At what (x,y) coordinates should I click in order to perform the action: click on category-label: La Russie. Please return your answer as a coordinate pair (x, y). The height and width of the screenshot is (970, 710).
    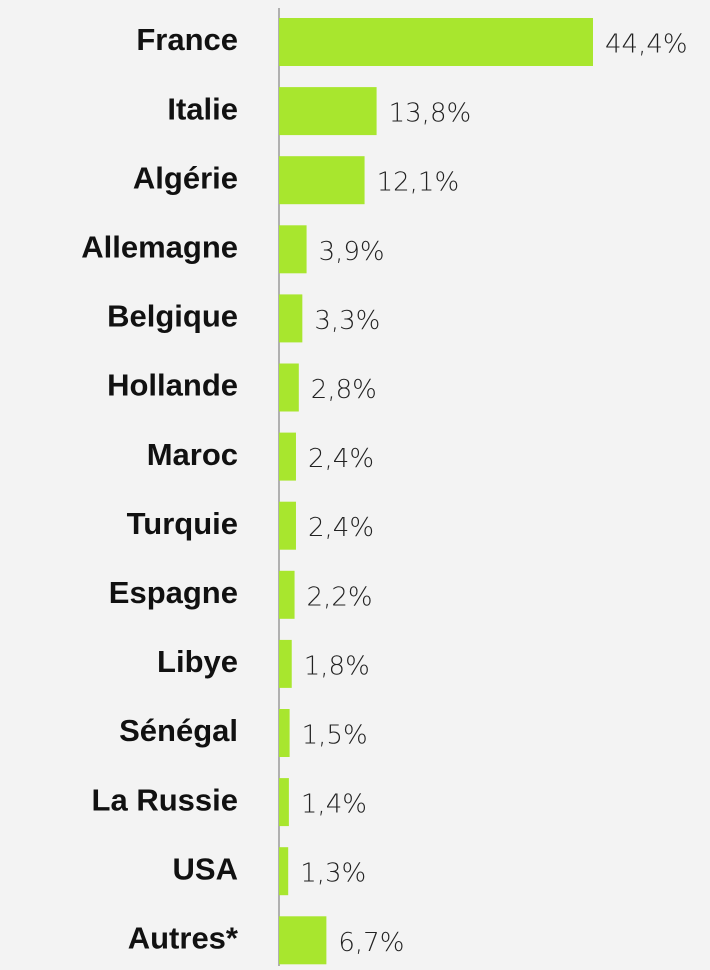
    Looking at the image, I should click on (165, 799).